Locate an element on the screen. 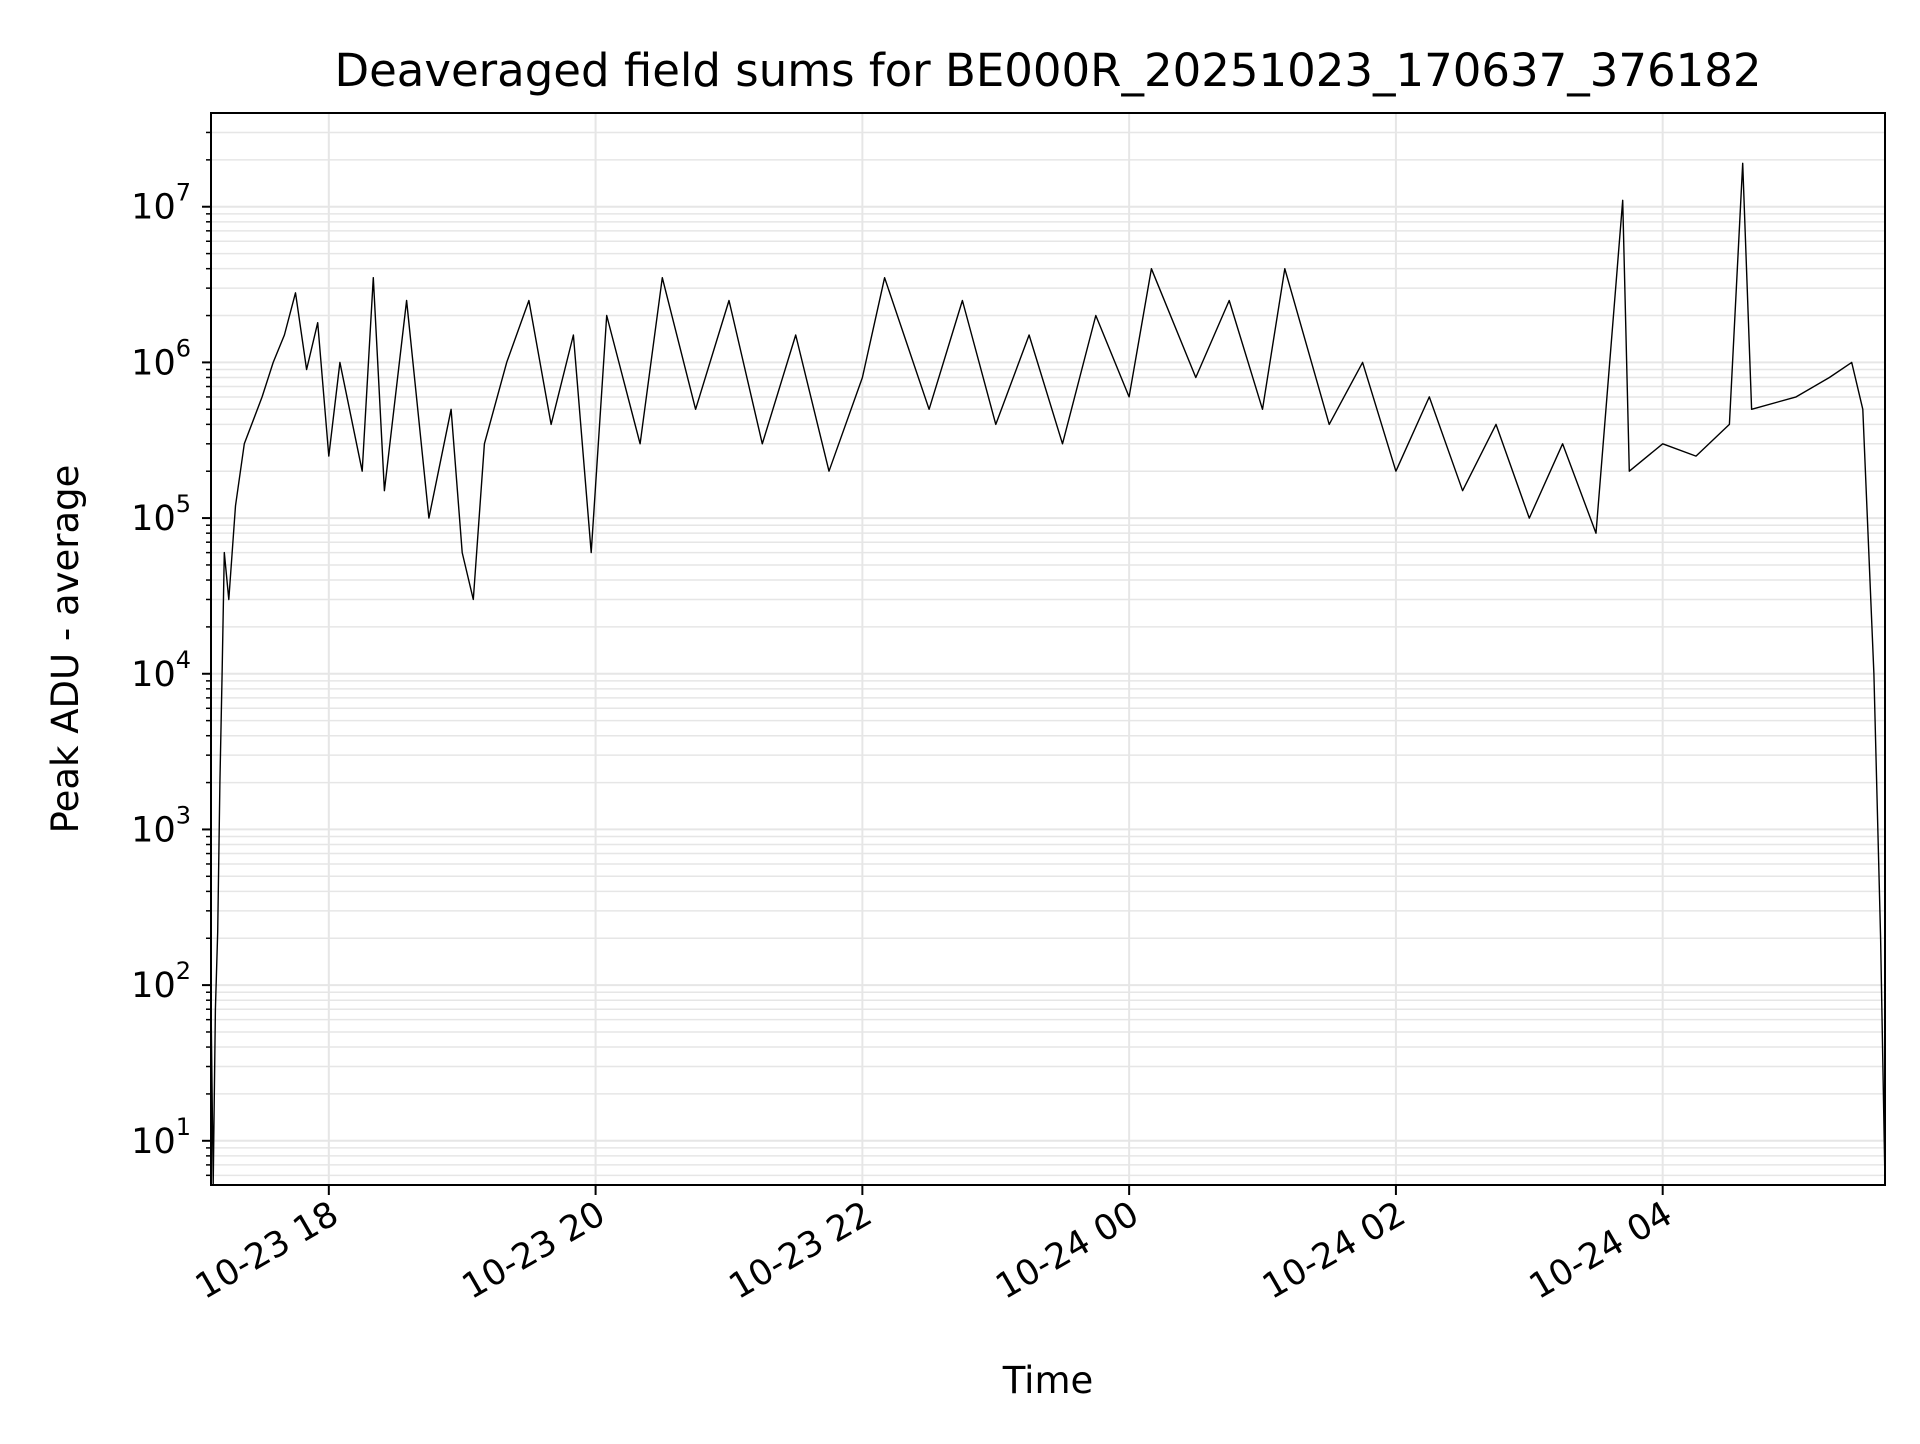 The image size is (1920, 1444). y-tick-label: 10⁷ is located at coordinates (161, 203).